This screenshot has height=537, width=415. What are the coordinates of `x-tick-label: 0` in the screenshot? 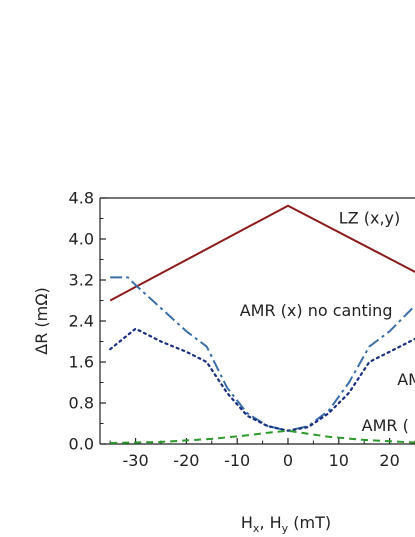 It's located at (288, 460).